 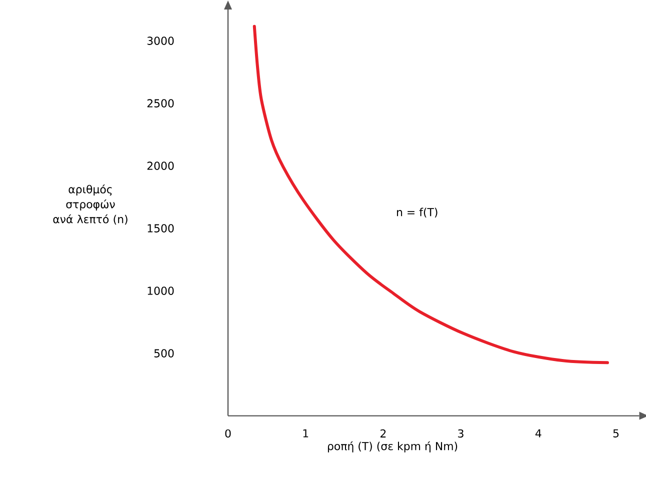 What do you see at coordinates (164, 353) in the screenshot?
I see `y-tick-label: 500` at bounding box center [164, 353].